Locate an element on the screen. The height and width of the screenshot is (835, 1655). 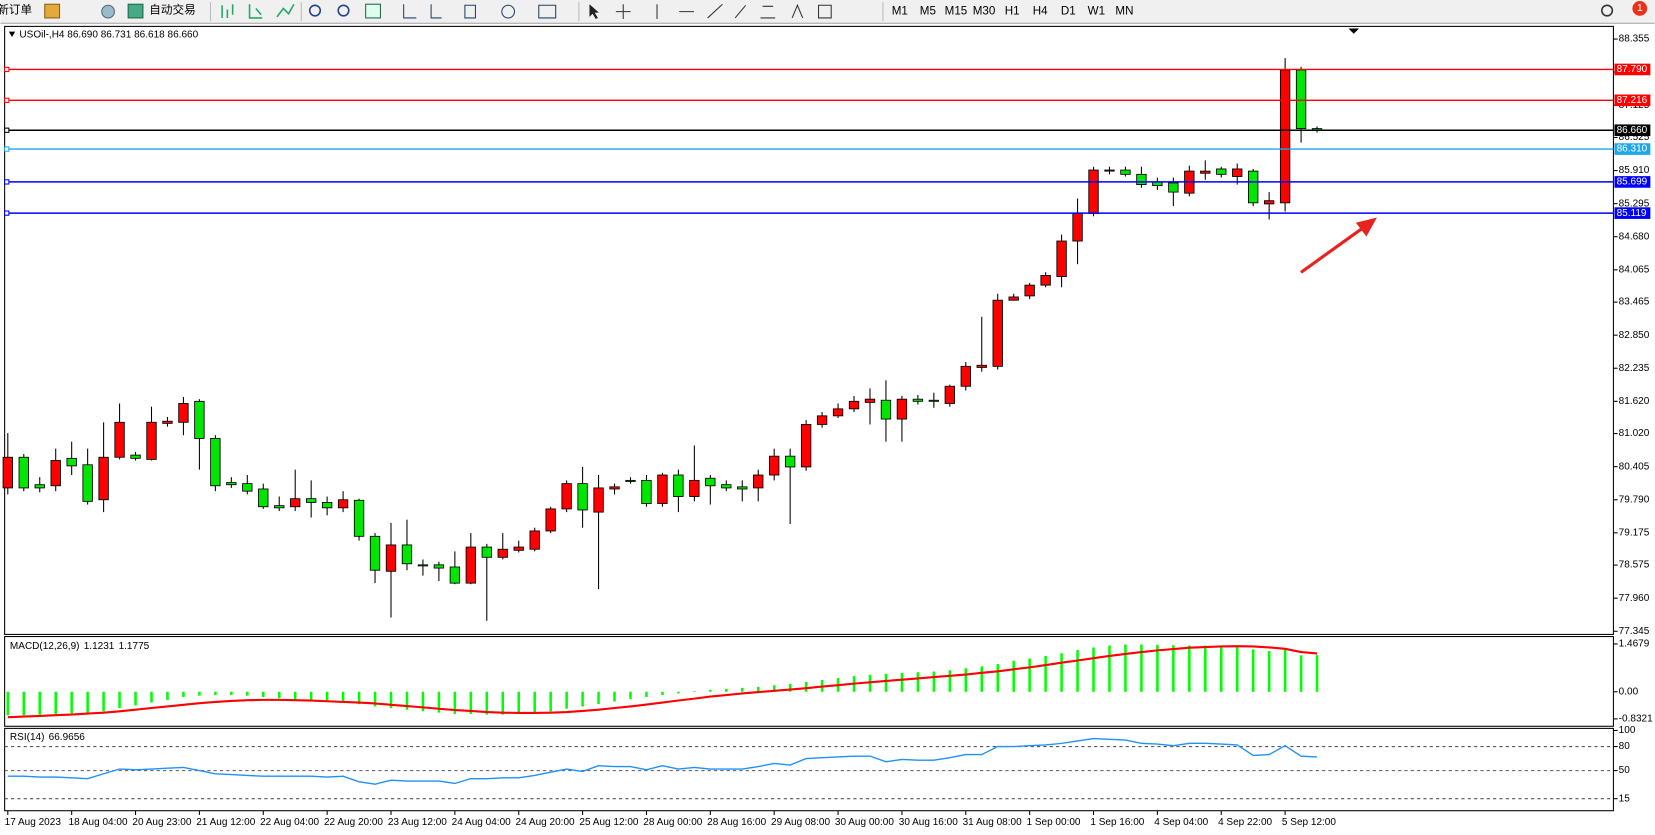
toolbar-button: 自动交易 is located at coordinates (172, 10).